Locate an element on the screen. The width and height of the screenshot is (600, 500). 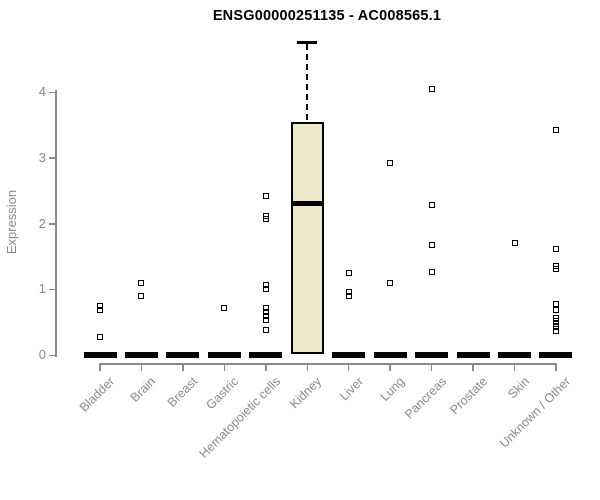
y-tick-label: 0 is located at coordinates (42, 354).